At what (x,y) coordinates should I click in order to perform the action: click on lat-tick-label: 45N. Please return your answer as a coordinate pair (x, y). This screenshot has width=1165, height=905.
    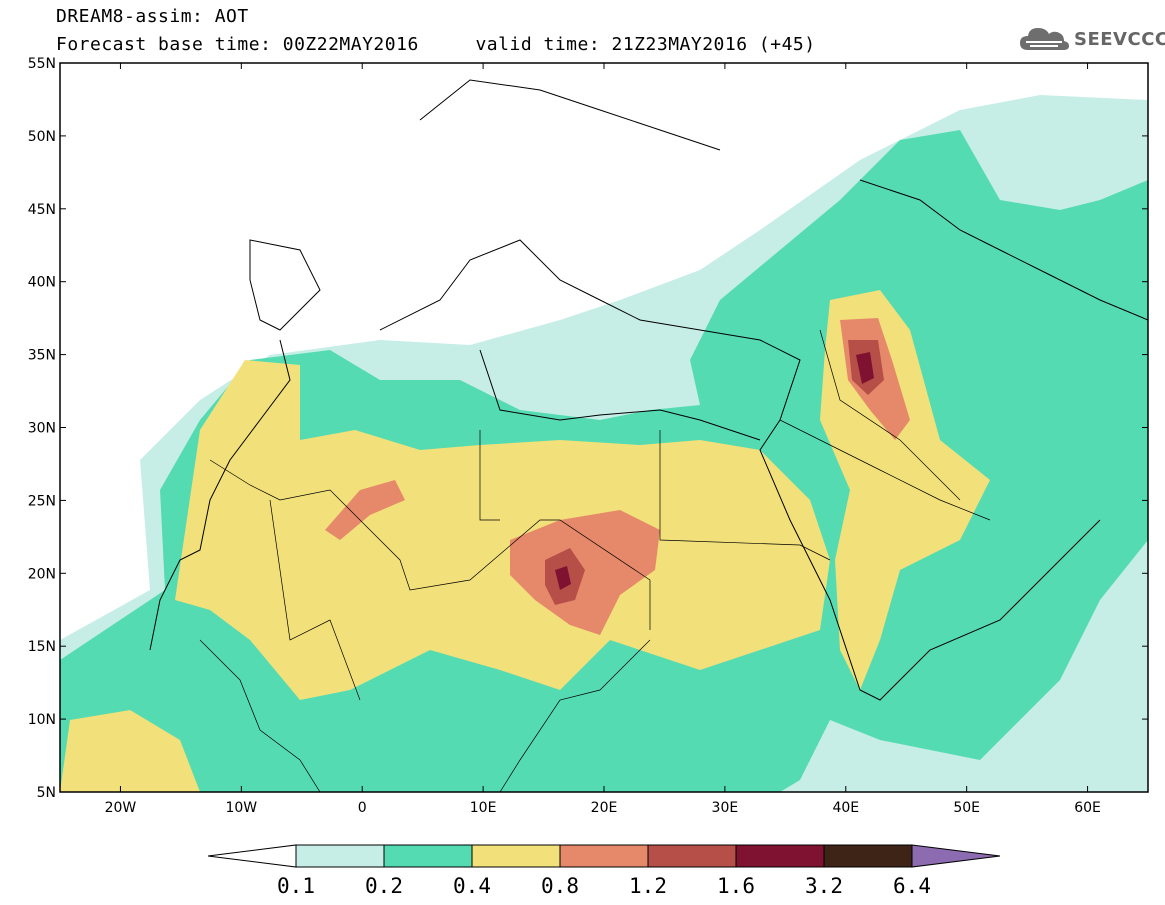
    Looking at the image, I should click on (42, 210).